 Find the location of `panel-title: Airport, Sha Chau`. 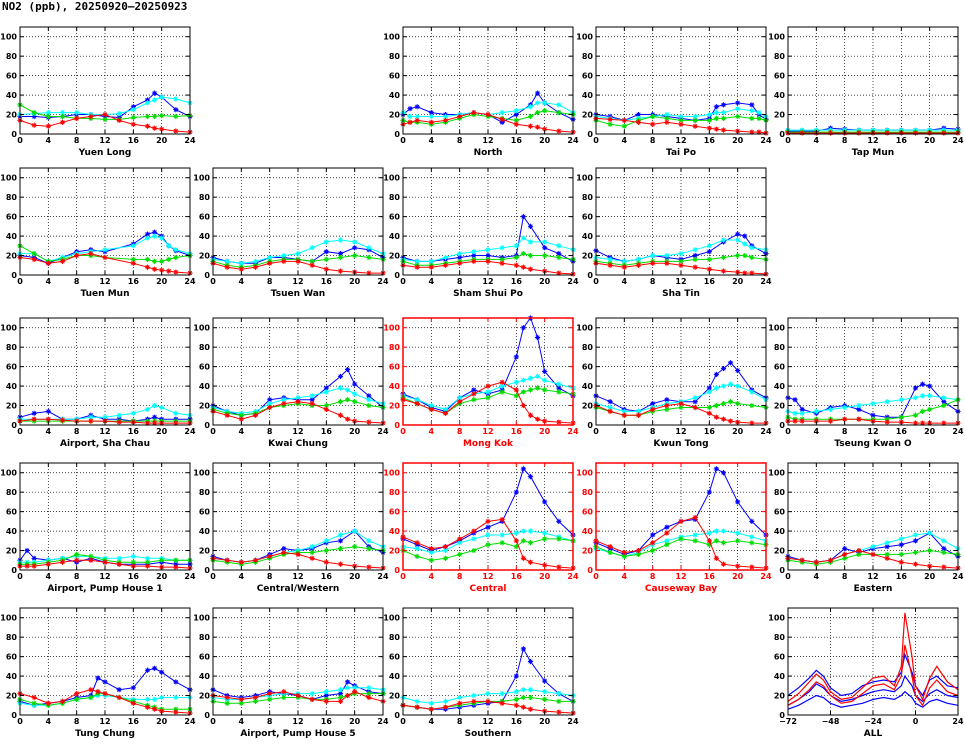

panel-title: Airport, Sha Chau is located at coordinates (105, 444).